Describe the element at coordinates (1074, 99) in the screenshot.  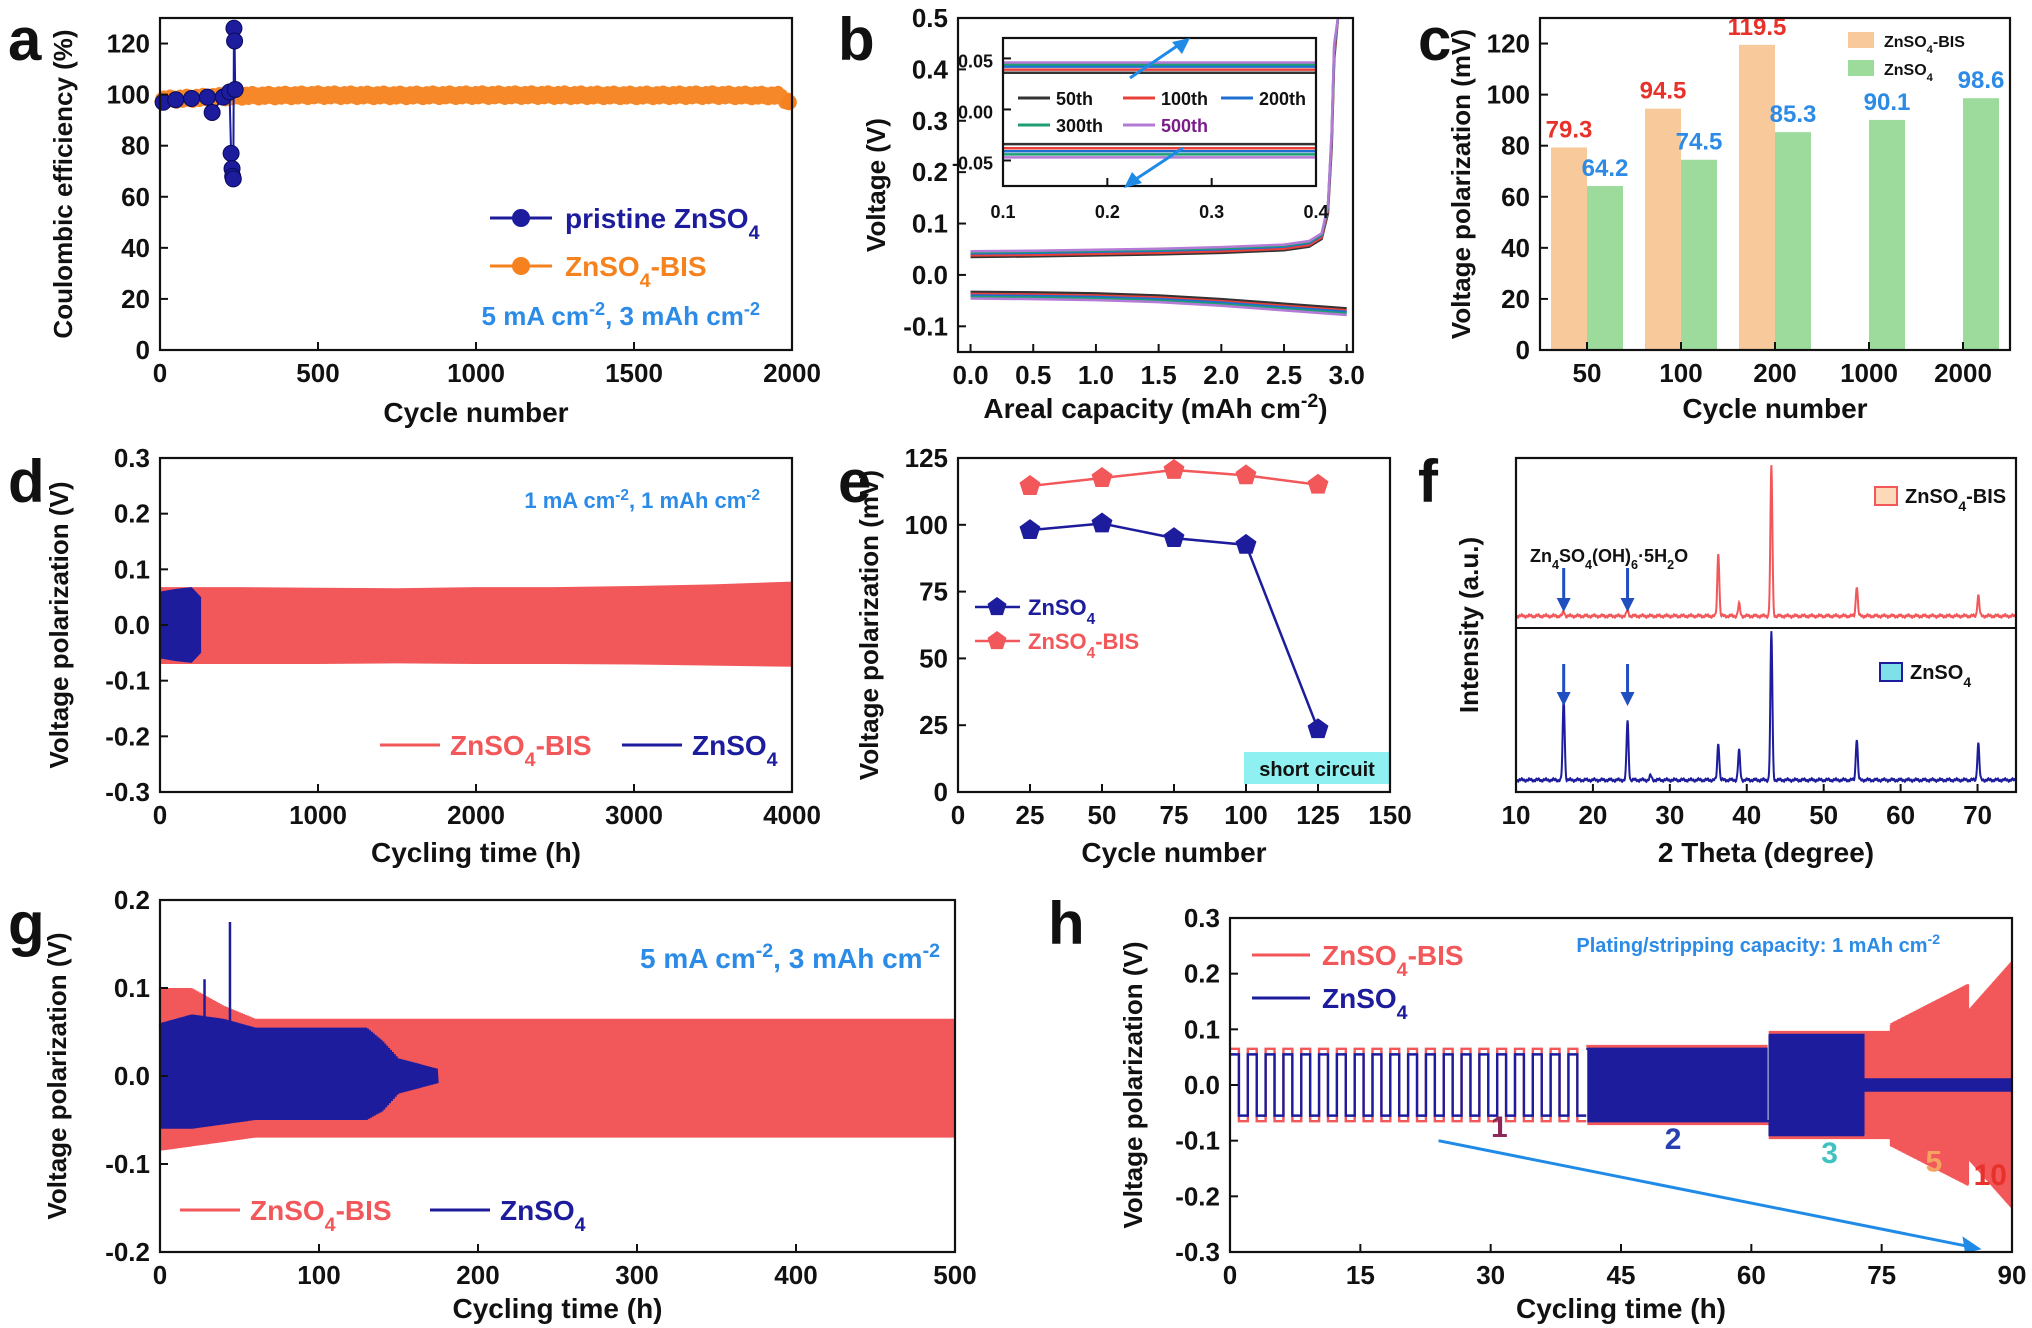
I see `b-legend-label: 50th` at that location.